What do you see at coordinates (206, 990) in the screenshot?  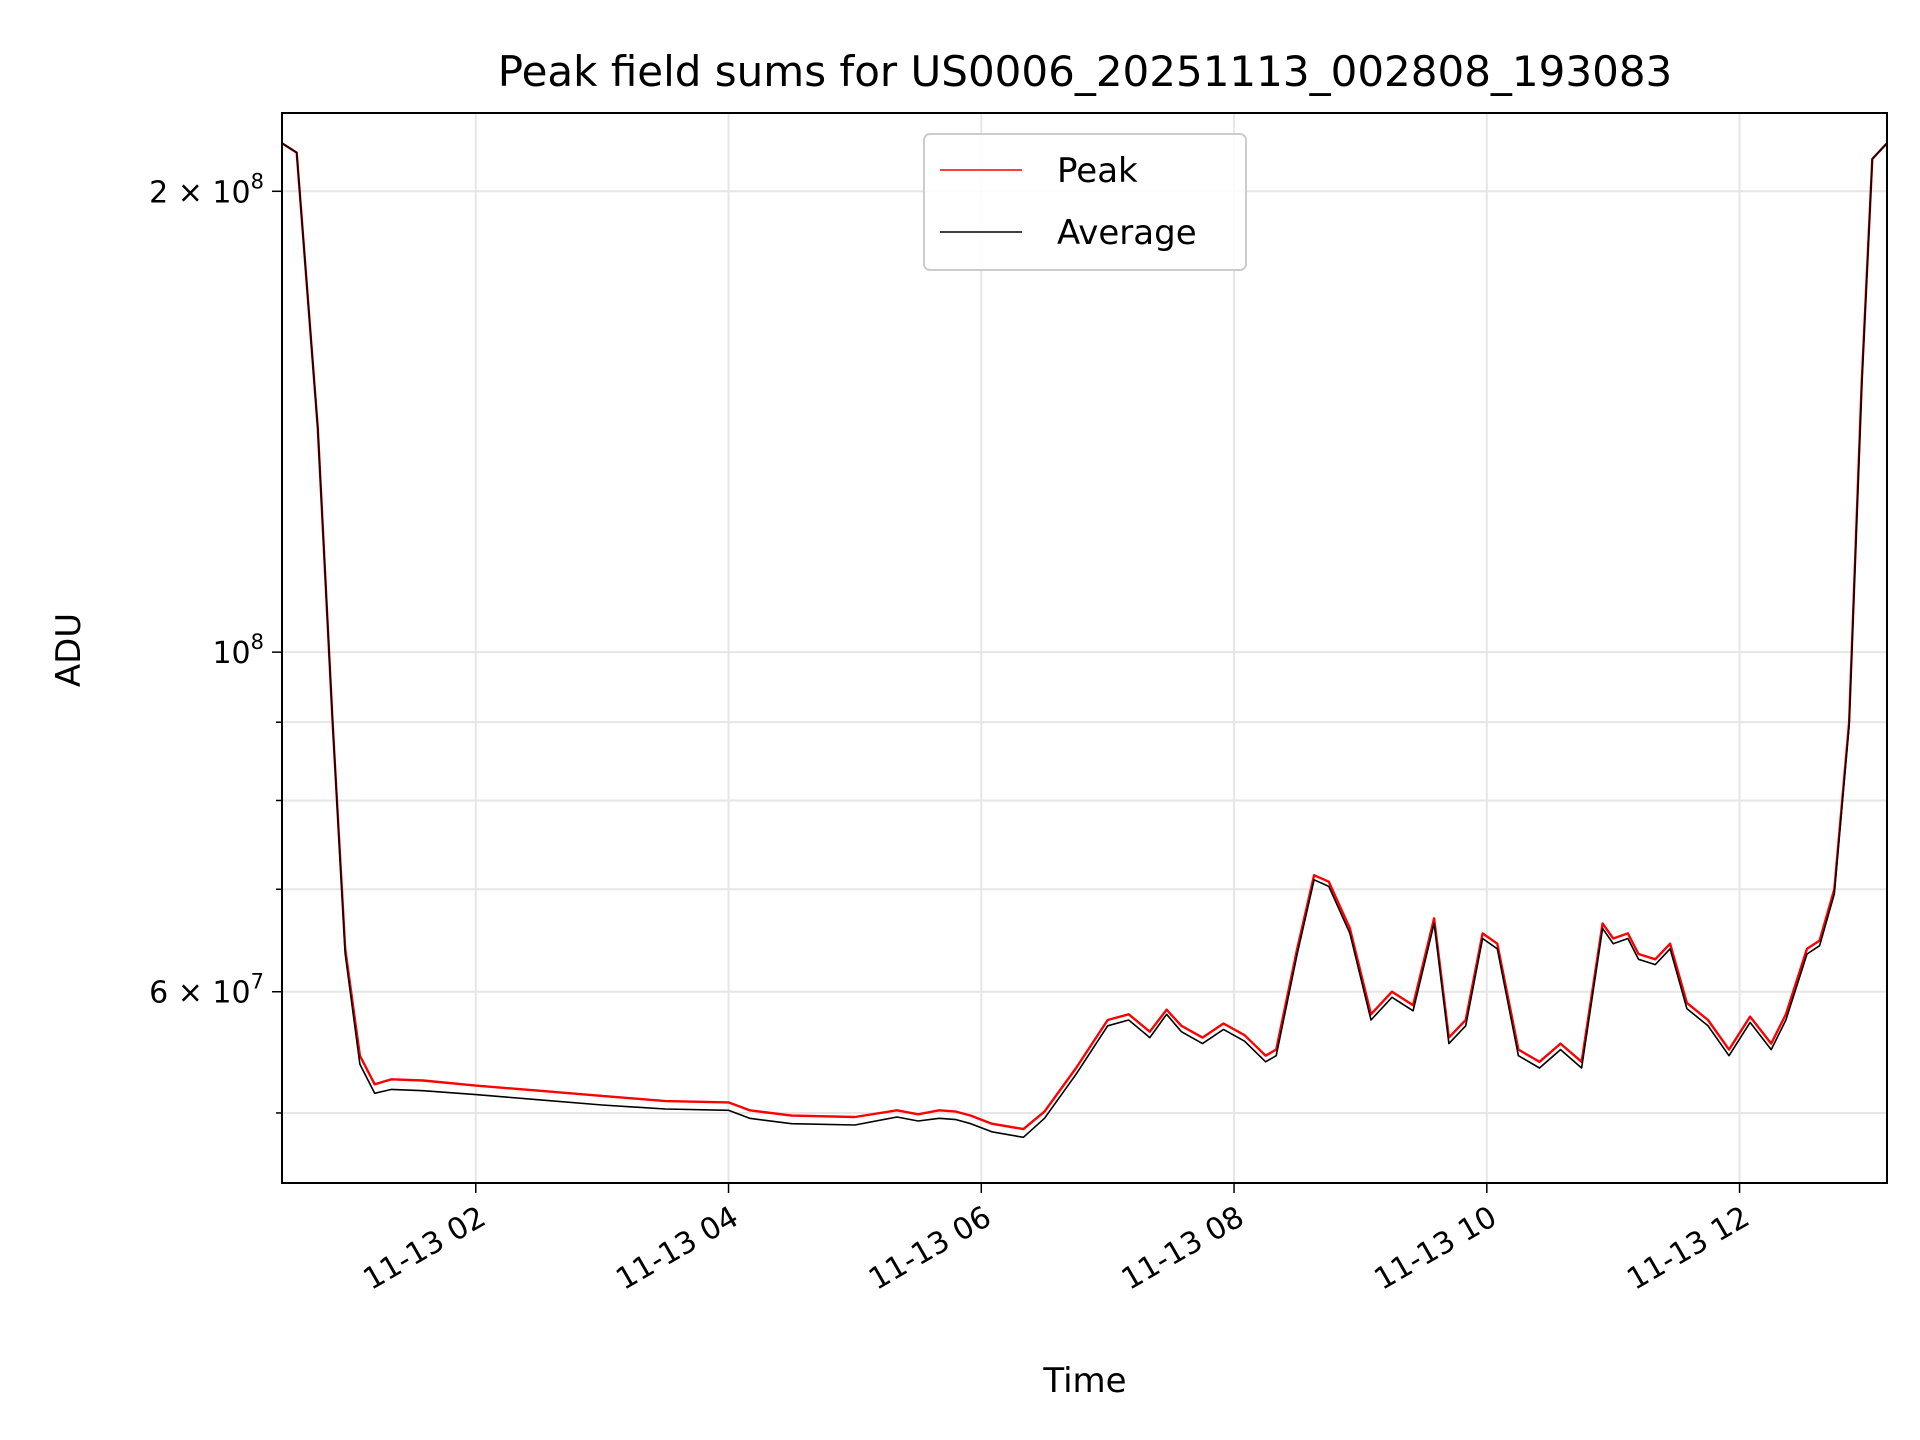 I see `y-tick-label: 6 × 107` at bounding box center [206, 990].